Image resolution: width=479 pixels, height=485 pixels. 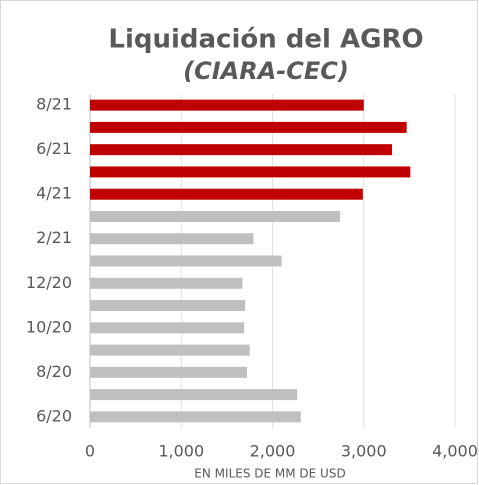 I want to click on y-tick-label: 6/21, so click(x=54, y=148).